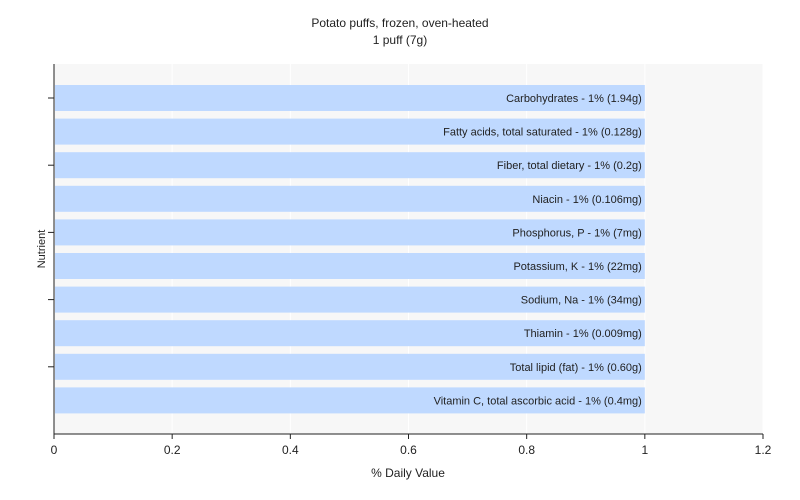 Image resolution: width=800 pixels, height=500 pixels. What do you see at coordinates (644, 450) in the screenshot?
I see `x-tick-label: 1` at bounding box center [644, 450].